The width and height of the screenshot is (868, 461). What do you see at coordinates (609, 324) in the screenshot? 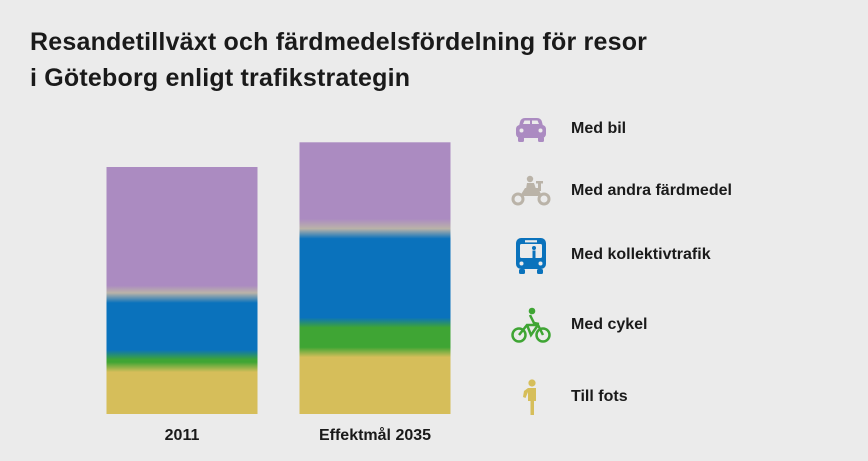
I see `legend-label-bike: Med cykel` at bounding box center [609, 324].